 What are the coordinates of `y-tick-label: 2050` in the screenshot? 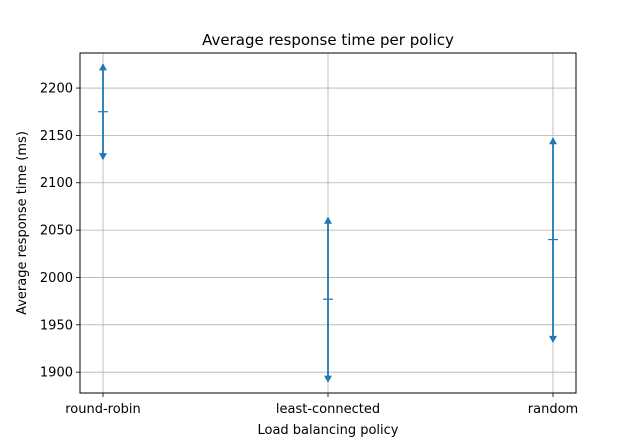 It's located at (56, 231).